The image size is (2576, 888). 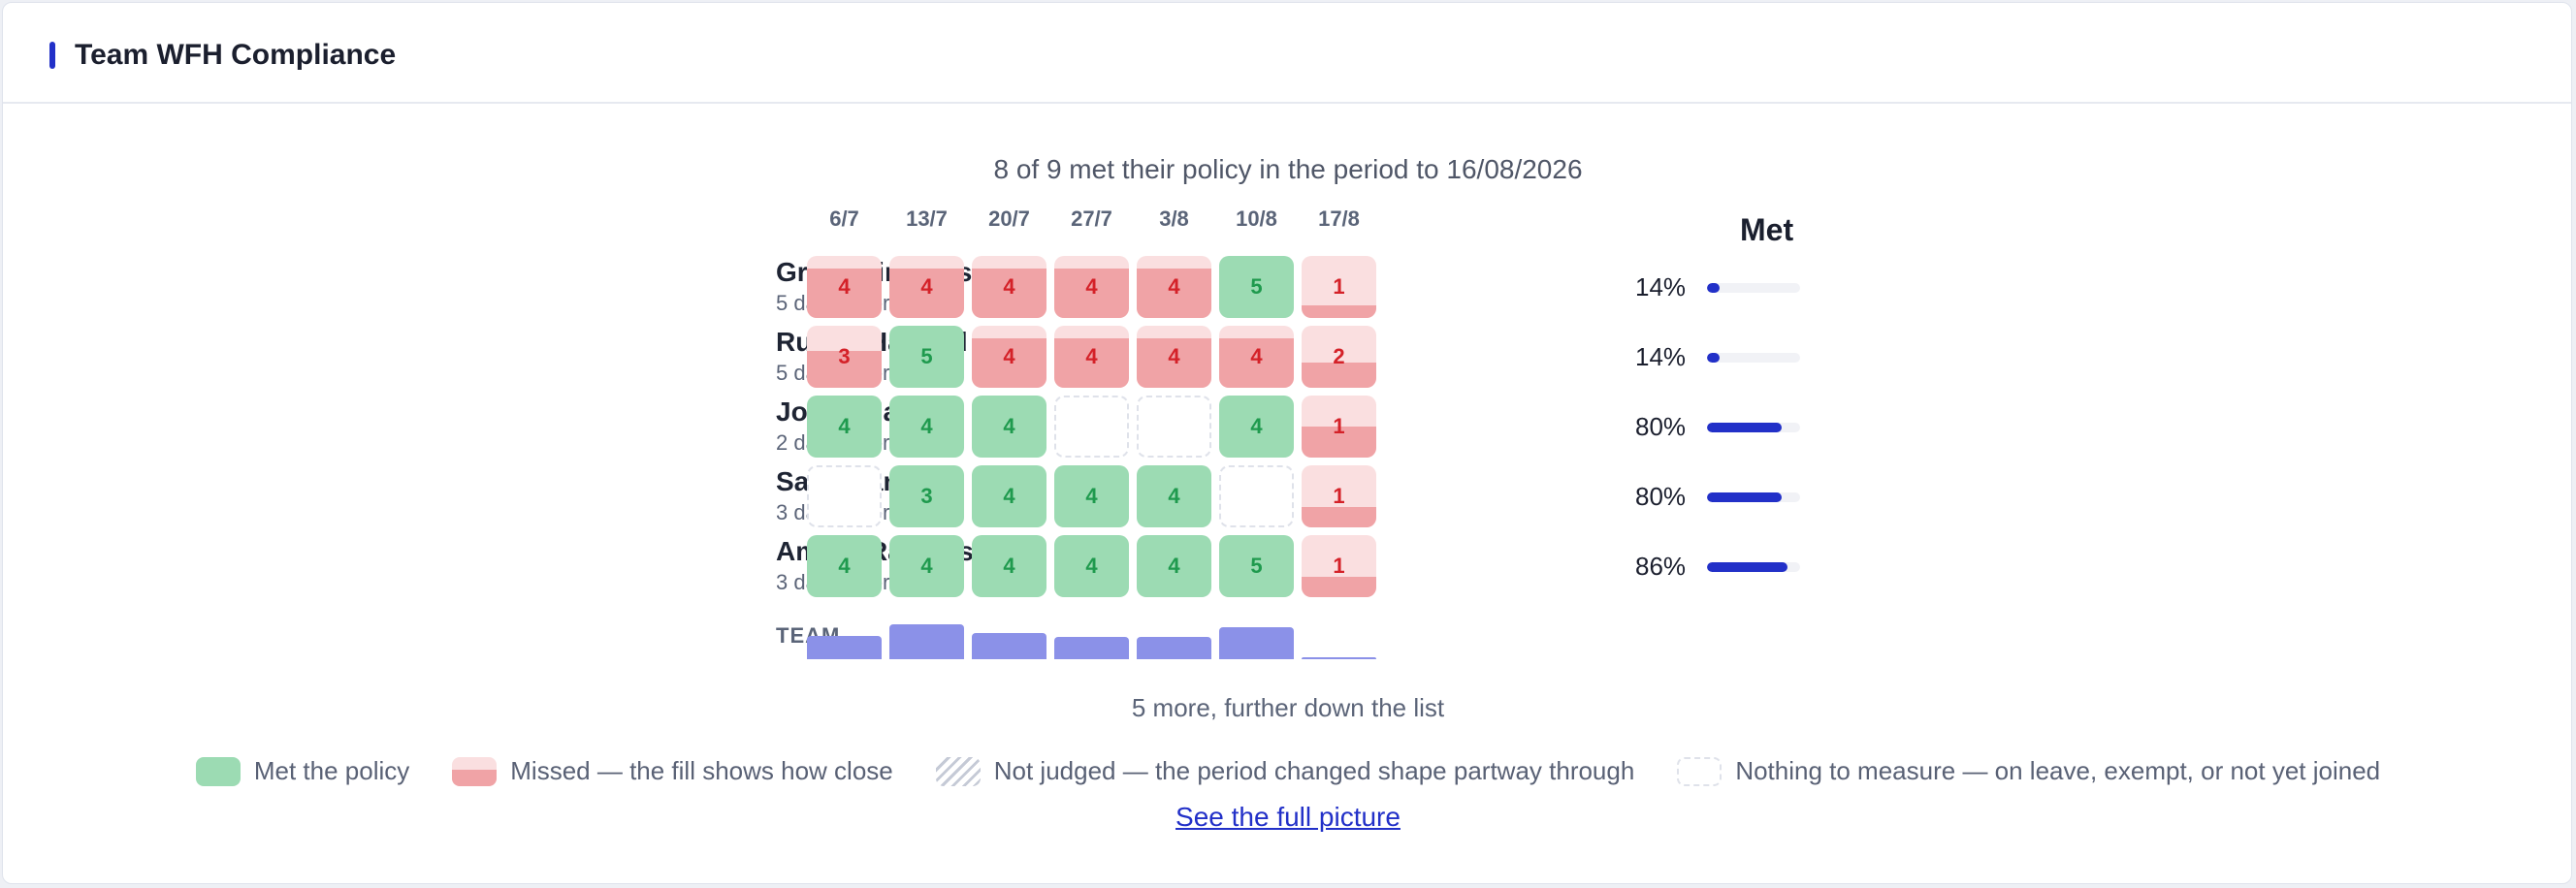 I want to click on title-accent-bar, so click(x=52, y=55).